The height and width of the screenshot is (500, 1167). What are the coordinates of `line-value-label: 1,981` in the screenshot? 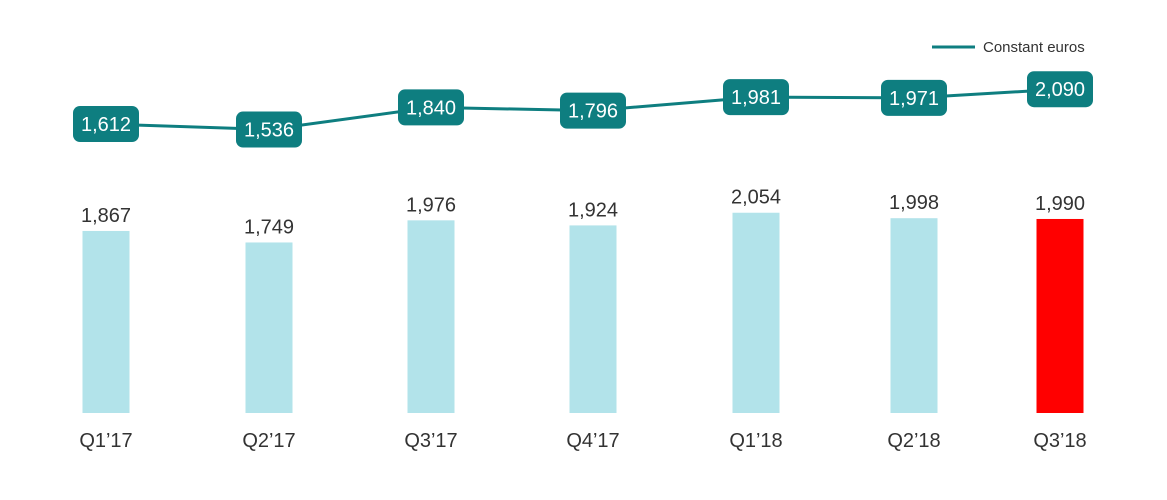 It's located at (756, 98).